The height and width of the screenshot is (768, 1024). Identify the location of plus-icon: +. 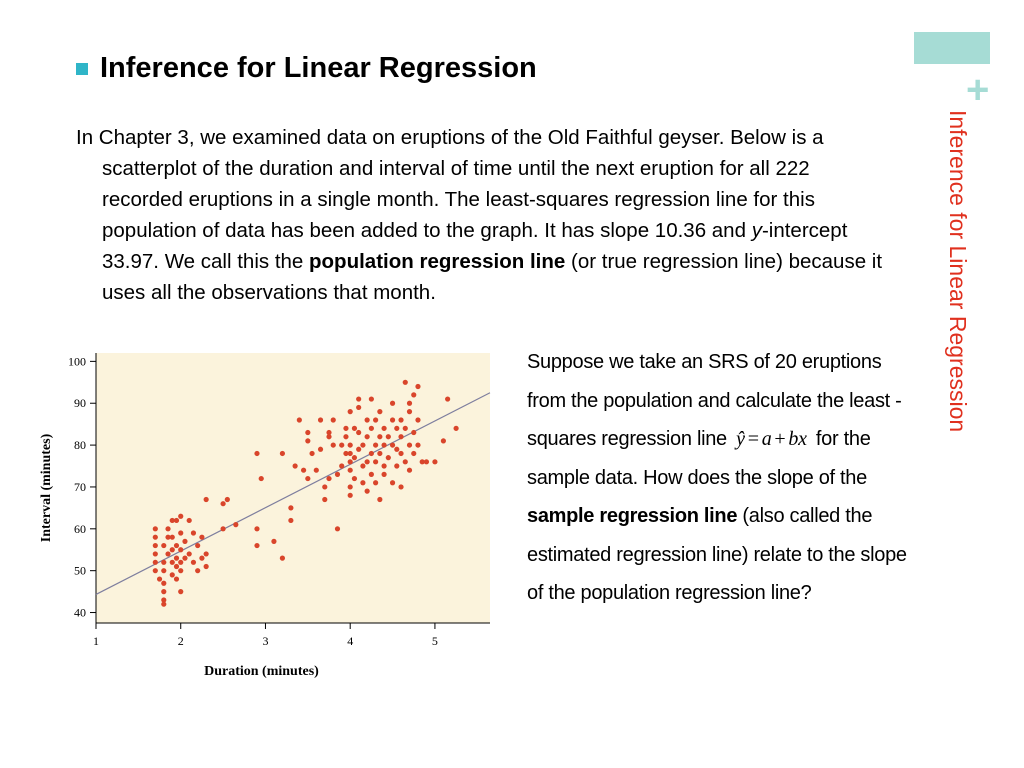
(978, 90).